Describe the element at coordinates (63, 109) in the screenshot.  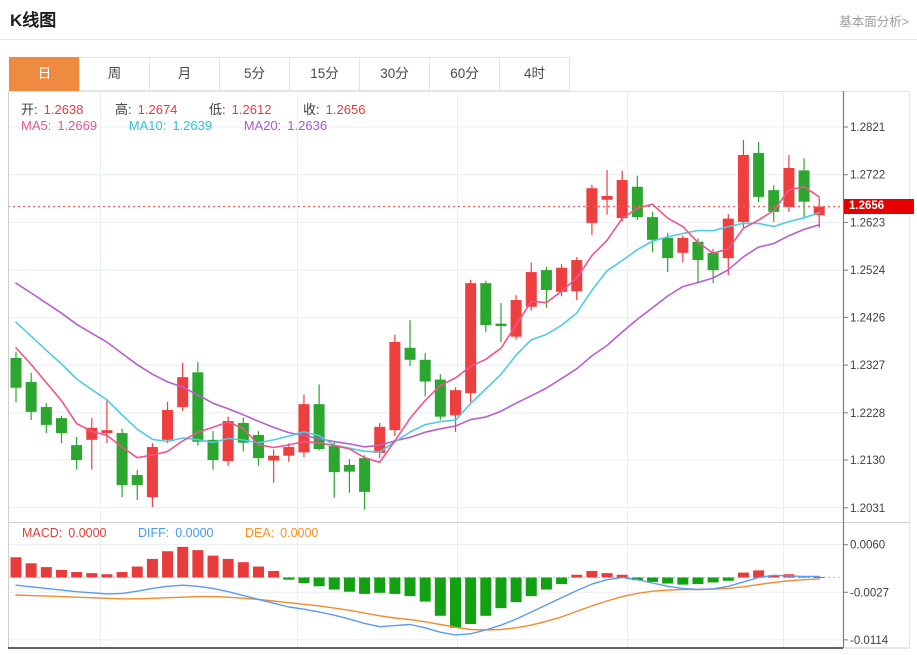
I see `open-value: 1.2638` at that location.